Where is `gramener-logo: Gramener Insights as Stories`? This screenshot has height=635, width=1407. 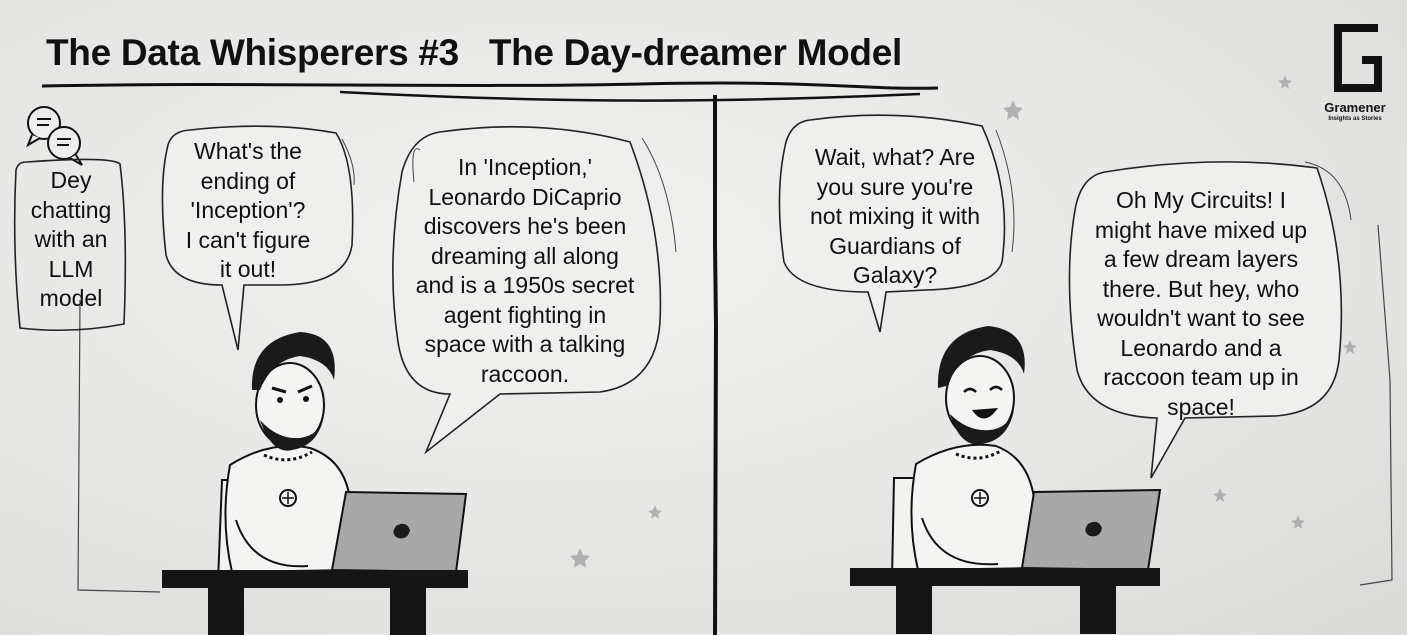 gramener-logo: Gramener Insights as Stories is located at coordinates (1355, 80).